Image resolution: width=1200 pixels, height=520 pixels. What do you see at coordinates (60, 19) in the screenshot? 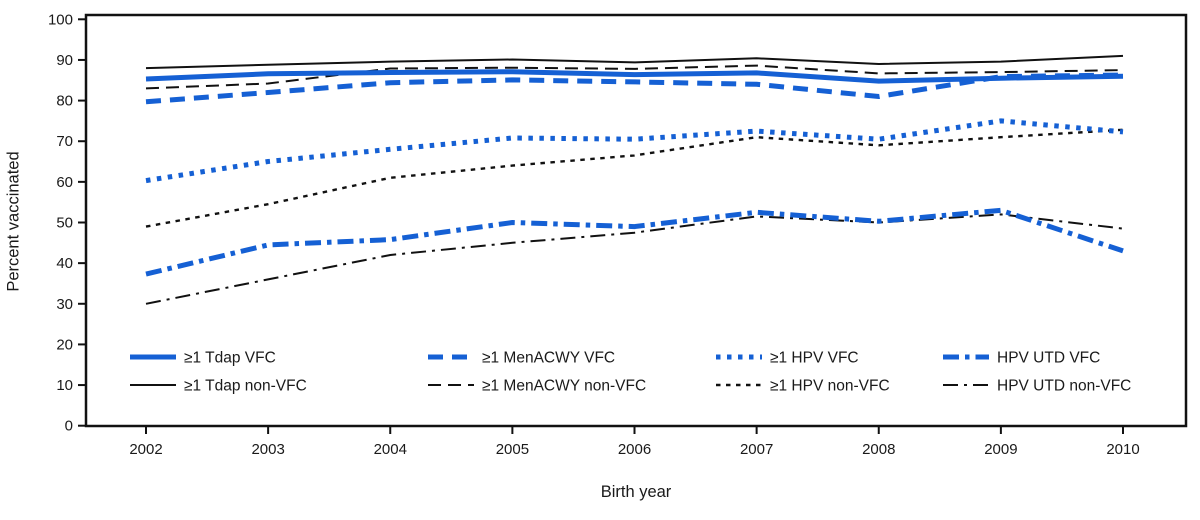
I see `y-tick-label: 100` at bounding box center [60, 19].